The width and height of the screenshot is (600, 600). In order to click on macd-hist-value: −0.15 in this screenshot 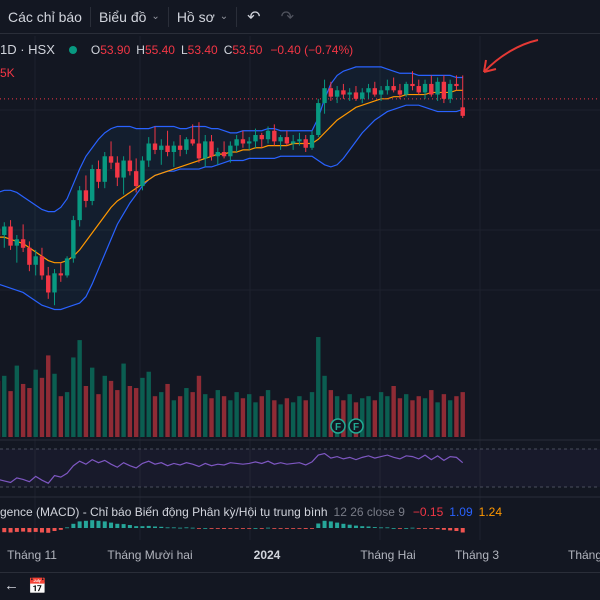, I will do `click(428, 512)`.